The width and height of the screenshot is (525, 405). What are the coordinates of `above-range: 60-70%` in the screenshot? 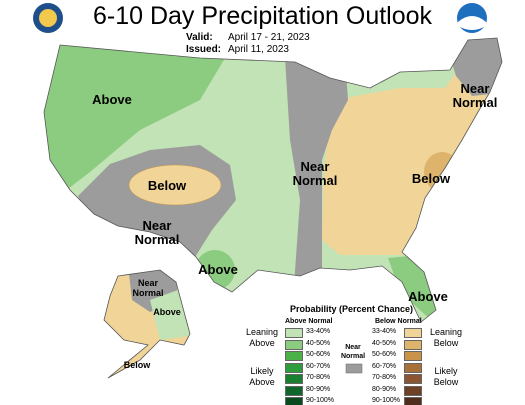 It's located at (318, 366).